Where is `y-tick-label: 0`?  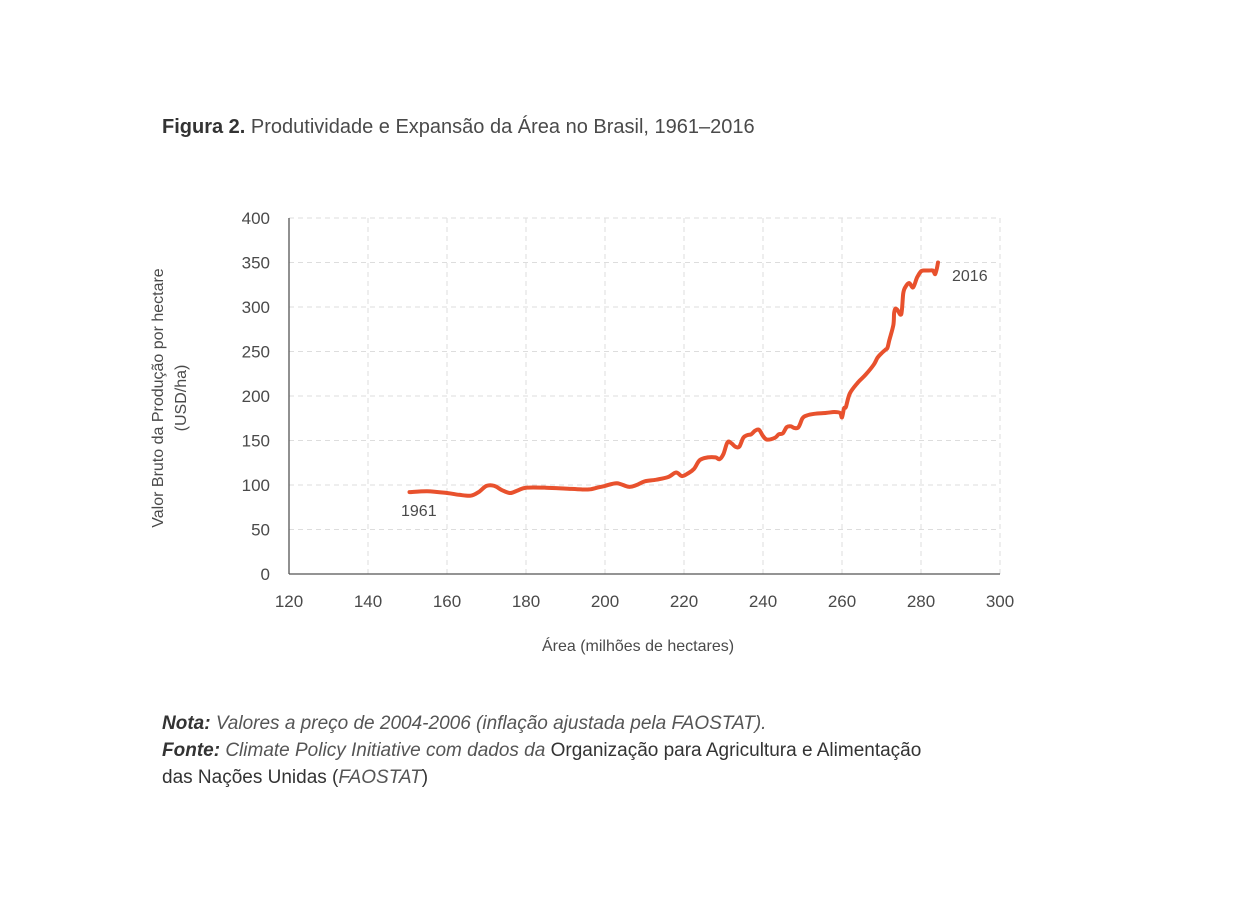 y-tick-label: 0 is located at coordinates (265, 574).